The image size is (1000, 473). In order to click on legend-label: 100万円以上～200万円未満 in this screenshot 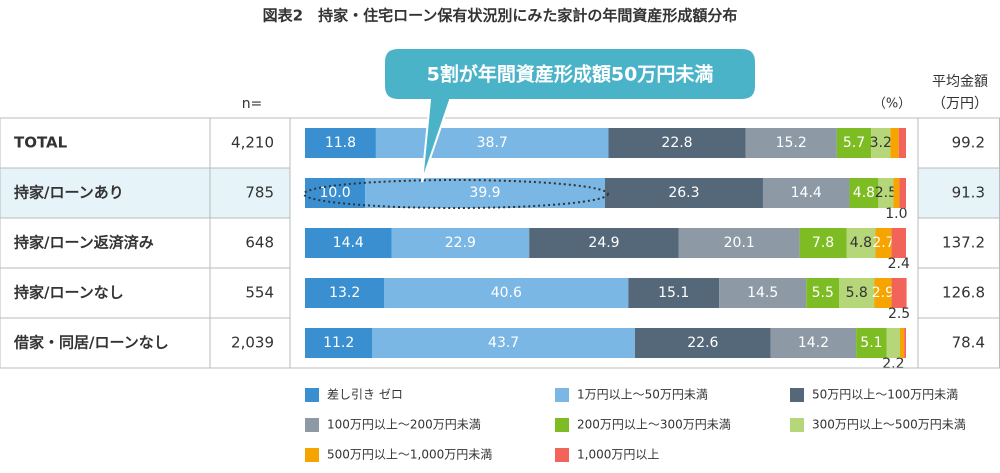, I will do `click(404, 425)`.